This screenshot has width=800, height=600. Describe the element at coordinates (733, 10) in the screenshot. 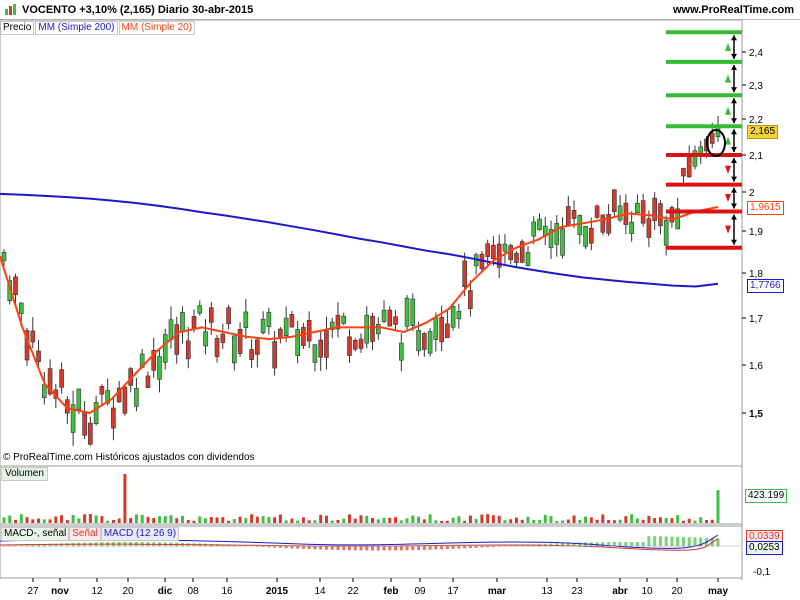

I see `site-link: www.ProRealTime.com` at that location.